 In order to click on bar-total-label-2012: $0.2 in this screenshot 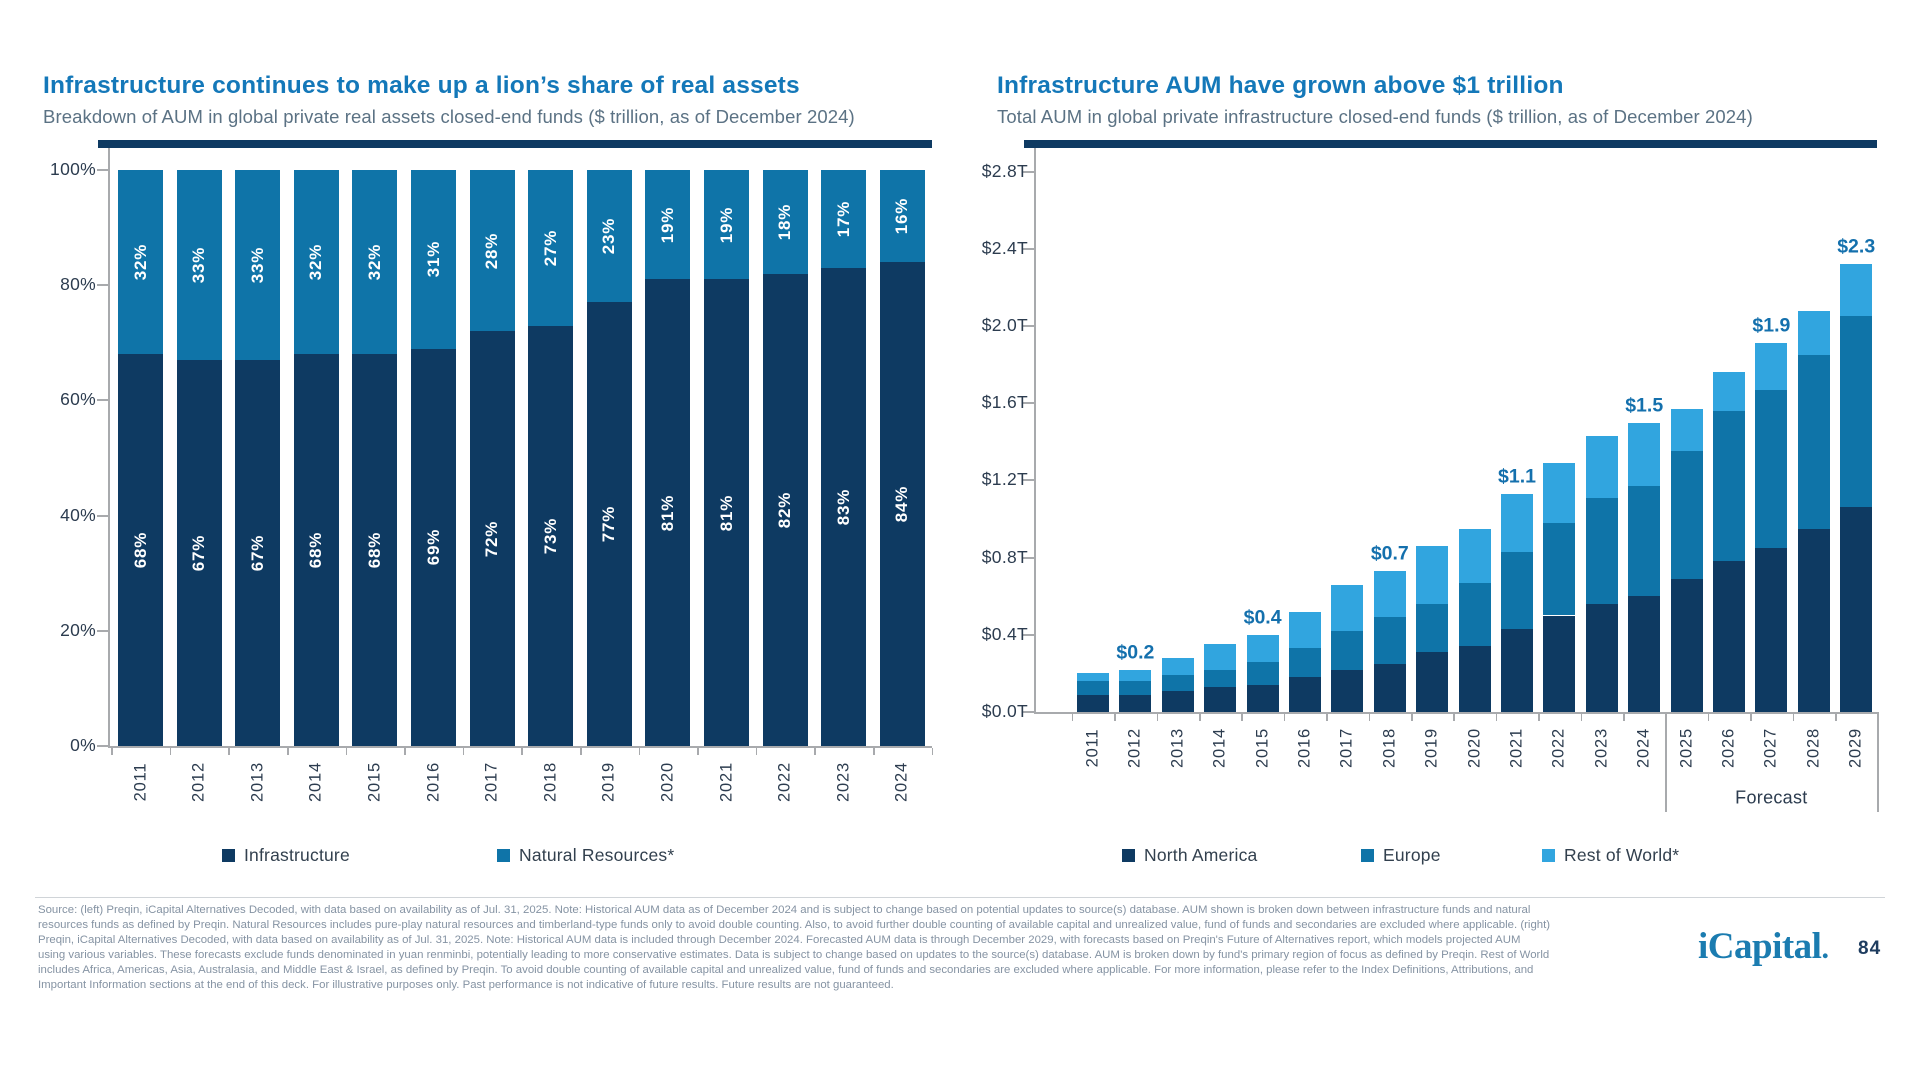, I will do `click(1135, 652)`.